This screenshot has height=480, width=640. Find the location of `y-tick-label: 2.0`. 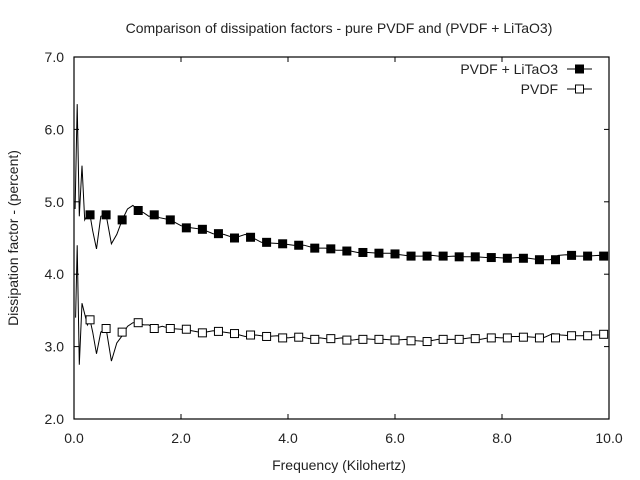

y-tick-label: 2.0 is located at coordinates (55, 419).